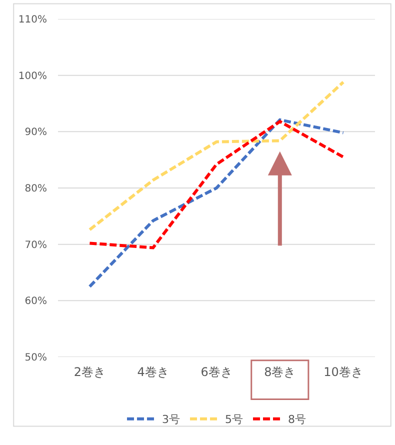  What do you see at coordinates (32, 20) in the screenshot?
I see `y-tick-label: 110%` at bounding box center [32, 20].